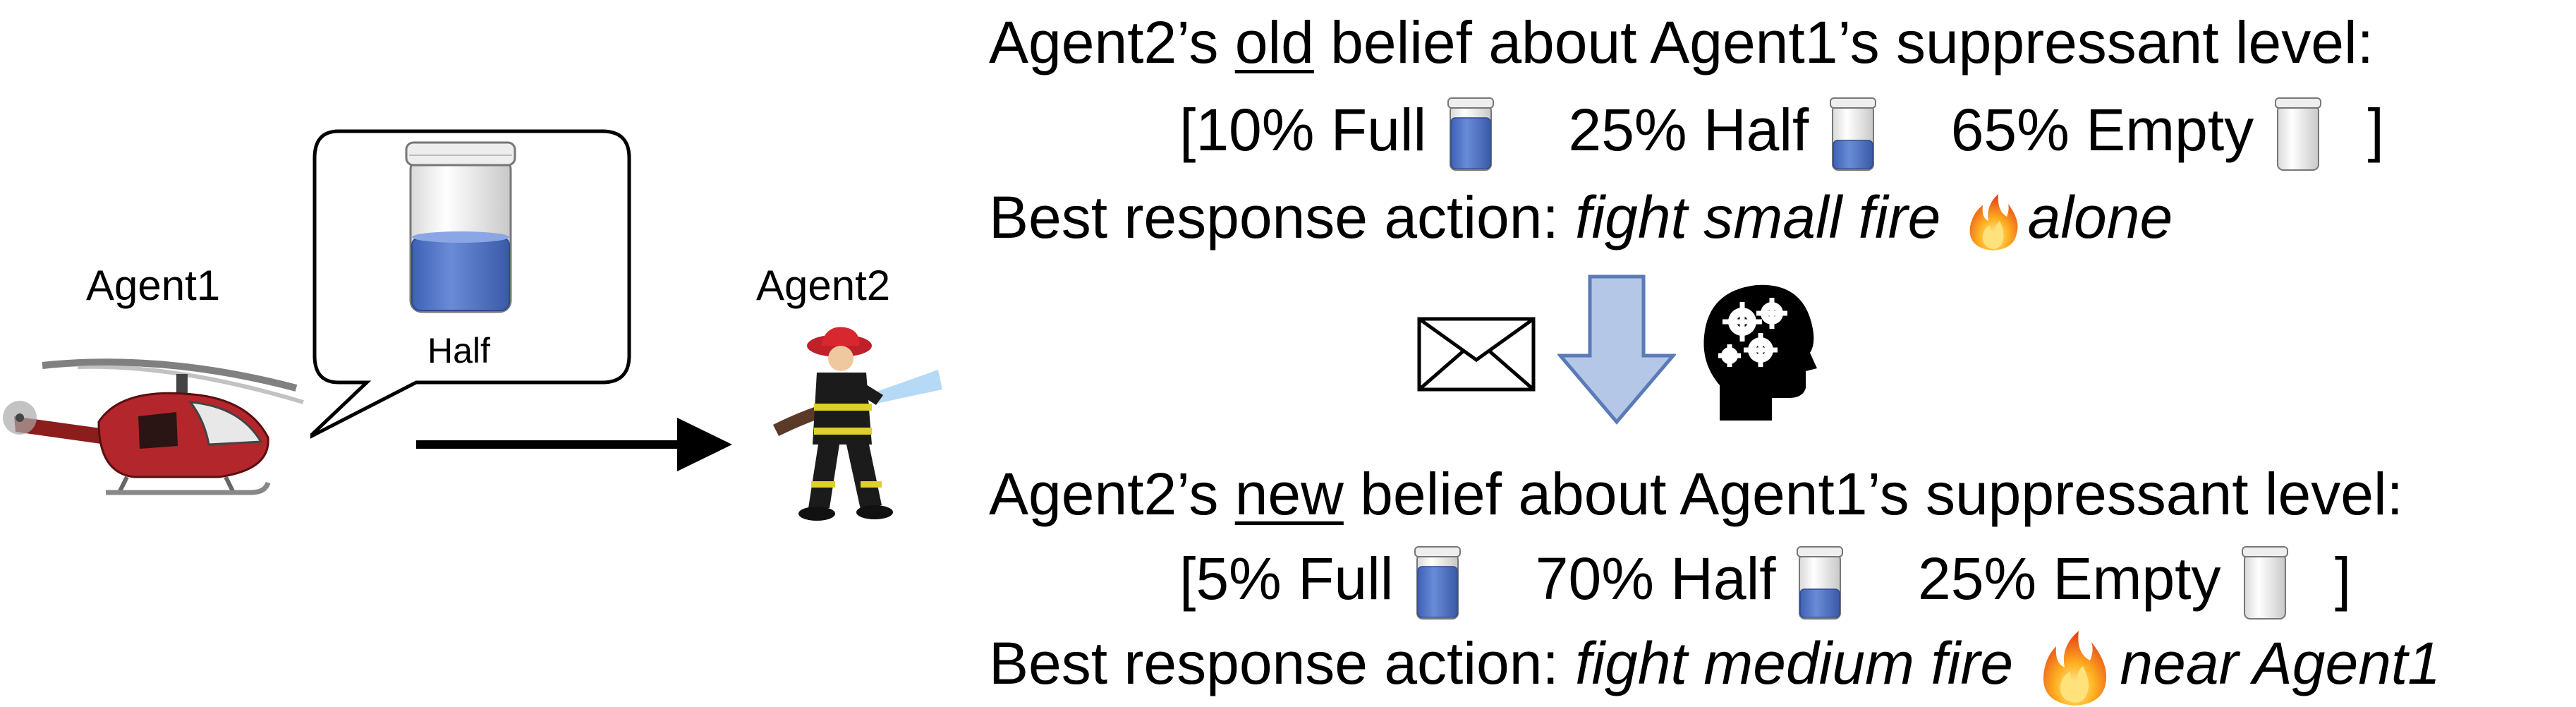 This screenshot has height=707, width=2576. What do you see at coordinates (1187, 130) in the screenshot?
I see `old-open-bracket: [` at bounding box center [1187, 130].